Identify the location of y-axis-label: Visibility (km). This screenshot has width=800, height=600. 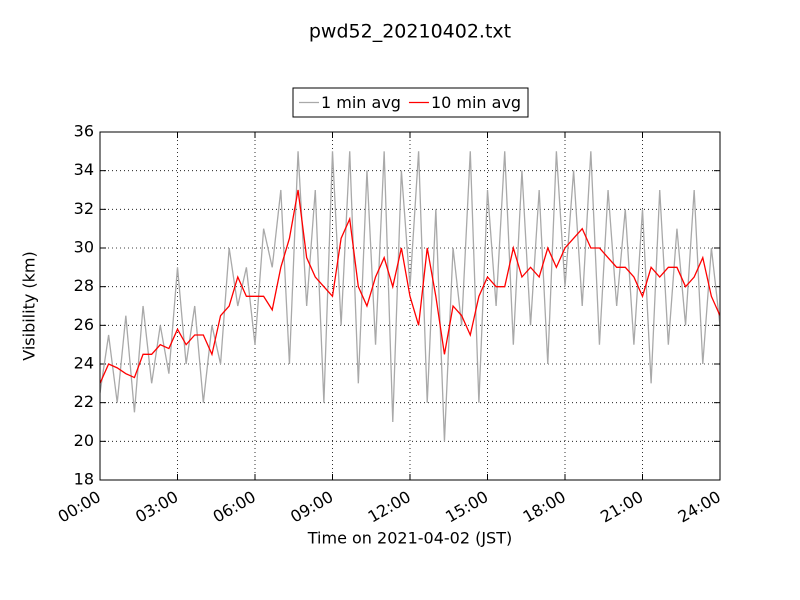
(29, 305).